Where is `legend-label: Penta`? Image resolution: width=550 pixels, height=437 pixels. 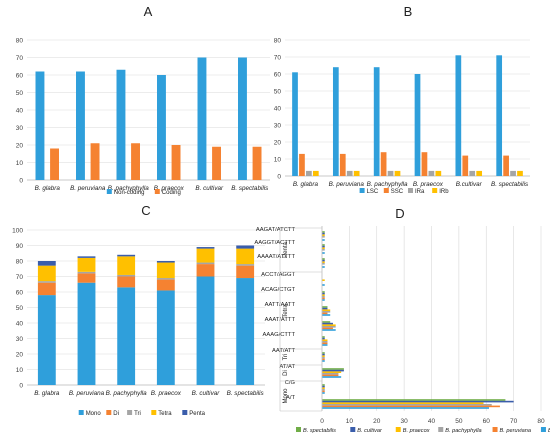 legend-label: Penta is located at coordinates (197, 414).